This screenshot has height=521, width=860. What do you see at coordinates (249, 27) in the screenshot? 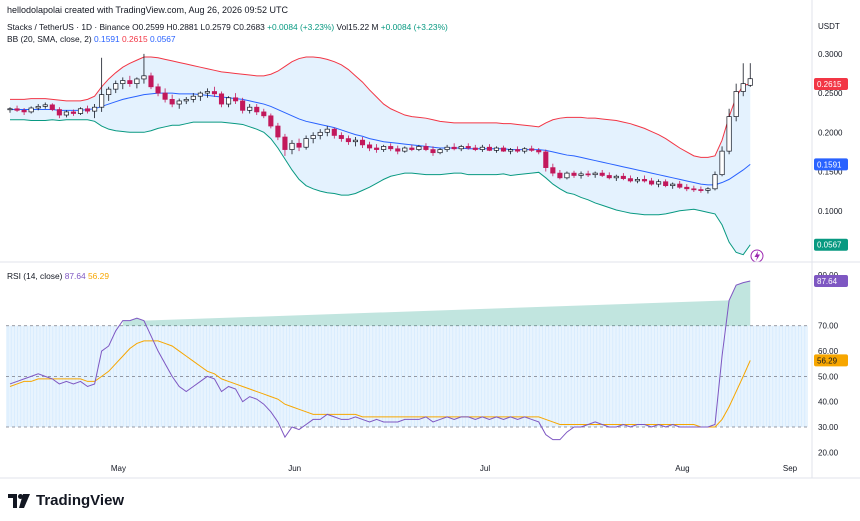
I see `close-value: C0.2683` at bounding box center [249, 27].